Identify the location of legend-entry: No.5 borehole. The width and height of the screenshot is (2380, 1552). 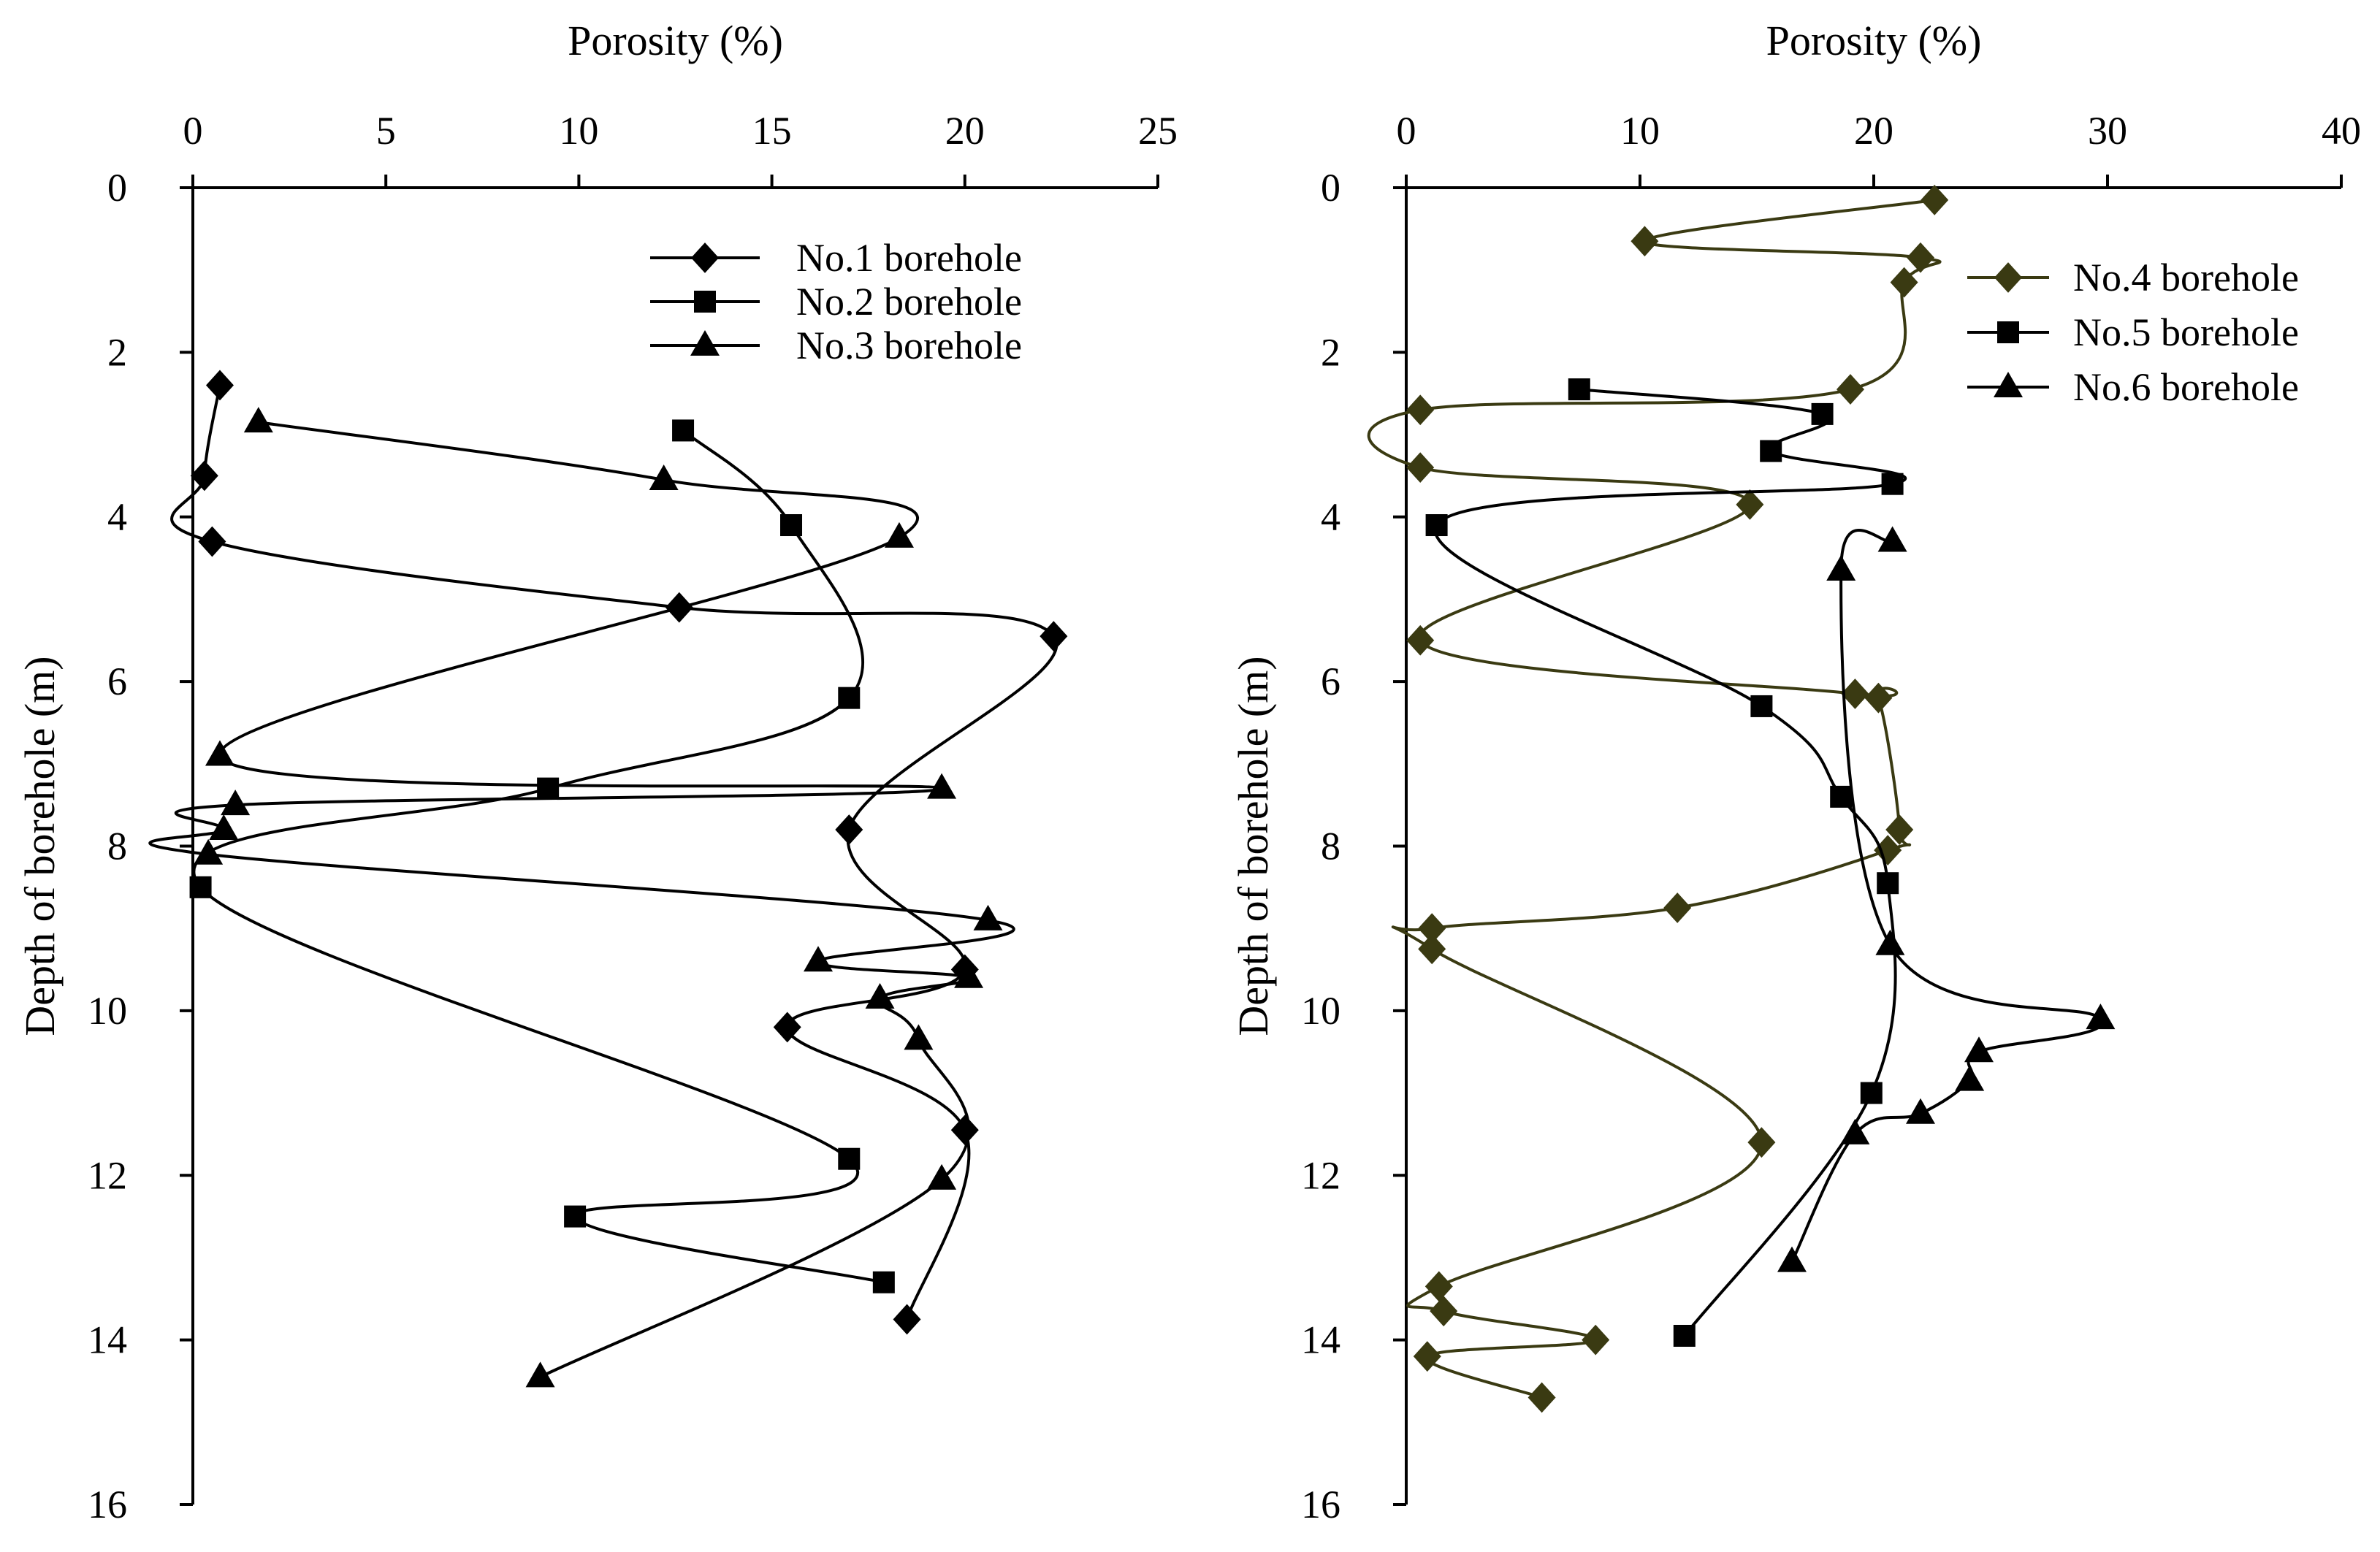
(2133, 332).